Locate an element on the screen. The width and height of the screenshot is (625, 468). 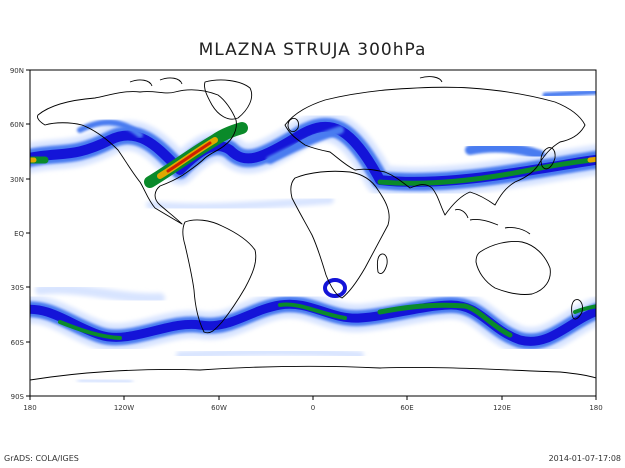
lon-label-60w: 60W is located at coordinates (219, 408).